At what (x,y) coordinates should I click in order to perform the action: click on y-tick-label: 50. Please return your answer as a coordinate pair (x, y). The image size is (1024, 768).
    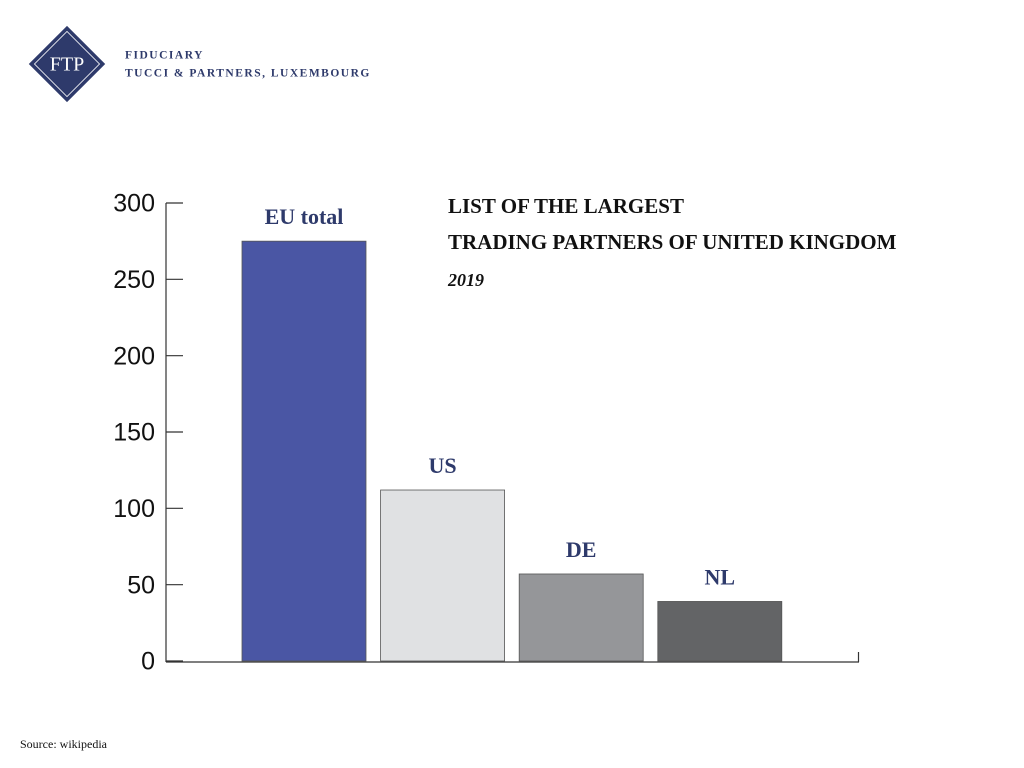
    Looking at the image, I should click on (141, 585).